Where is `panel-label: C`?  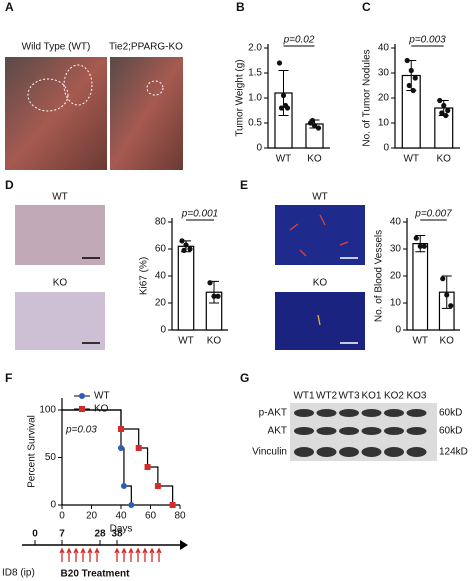 panel-label: C is located at coordinates (366, 7).